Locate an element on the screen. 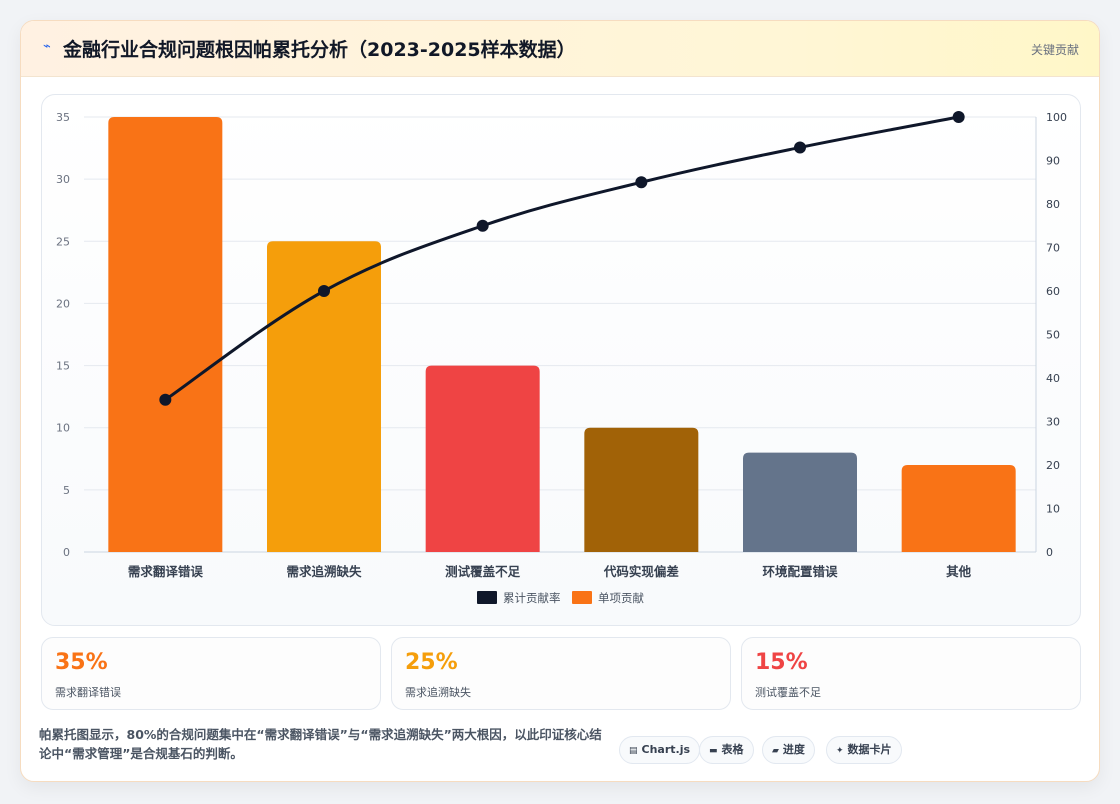 The image size is (1120, 804). y-left-tick-label: 5 is located at coordinates (66, 490).